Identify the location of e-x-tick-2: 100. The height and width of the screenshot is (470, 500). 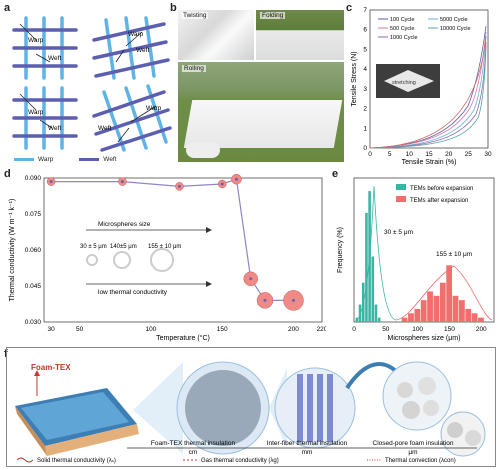
(417, 329).